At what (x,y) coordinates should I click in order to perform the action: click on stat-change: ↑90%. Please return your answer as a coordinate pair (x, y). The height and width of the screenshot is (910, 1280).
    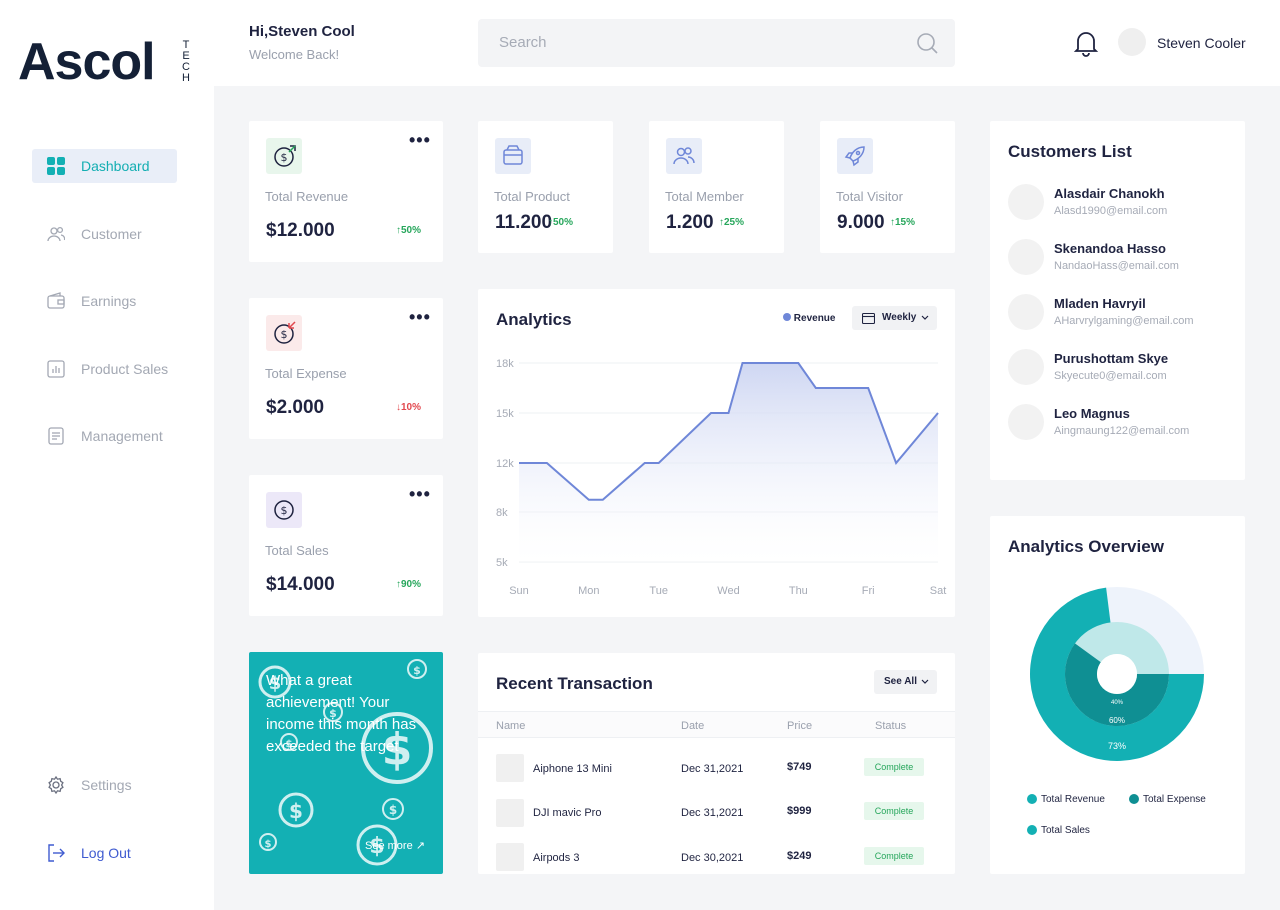
    Looking at the image, I should click on (409, 584).